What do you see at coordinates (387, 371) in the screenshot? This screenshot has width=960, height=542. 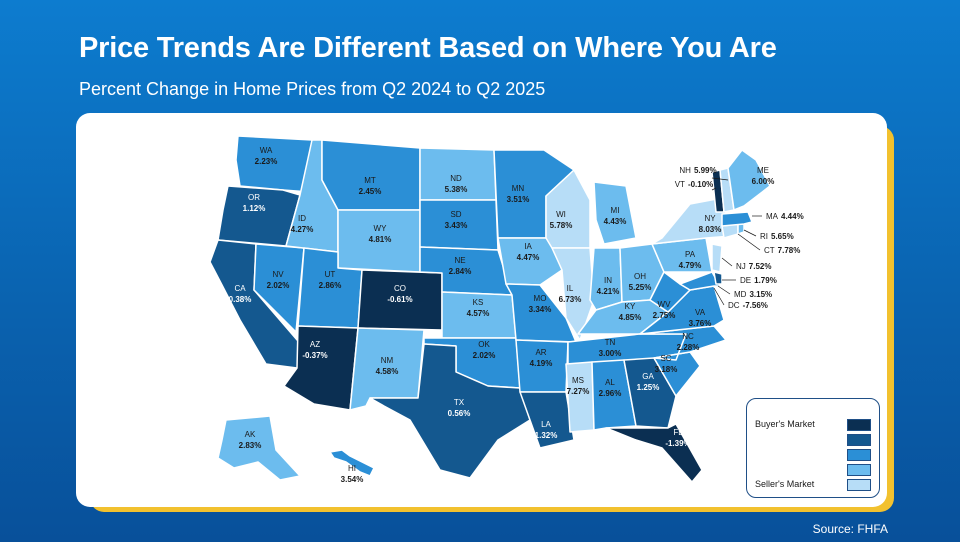 I see `state-value-nm: 4.58%` at bounding box center [387, 371].